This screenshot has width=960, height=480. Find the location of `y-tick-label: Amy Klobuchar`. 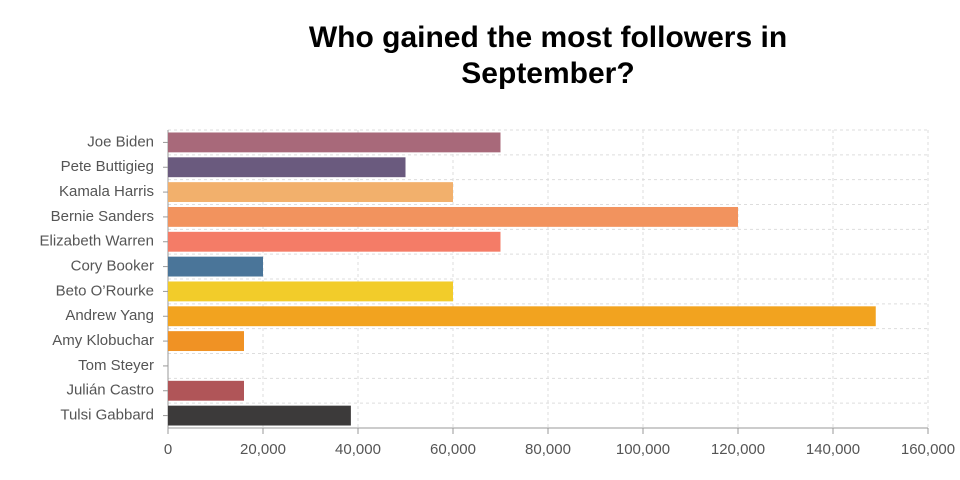

y-tick-label: Amy Klobuchar is located at coordinates (103, 340).